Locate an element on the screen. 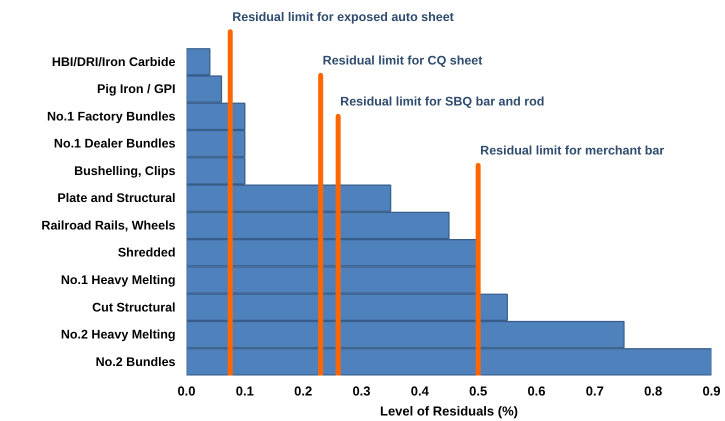 The height and width of the screenshot is (421, 725). y-tick-label: Shredded is located at coordinates (147, 253).